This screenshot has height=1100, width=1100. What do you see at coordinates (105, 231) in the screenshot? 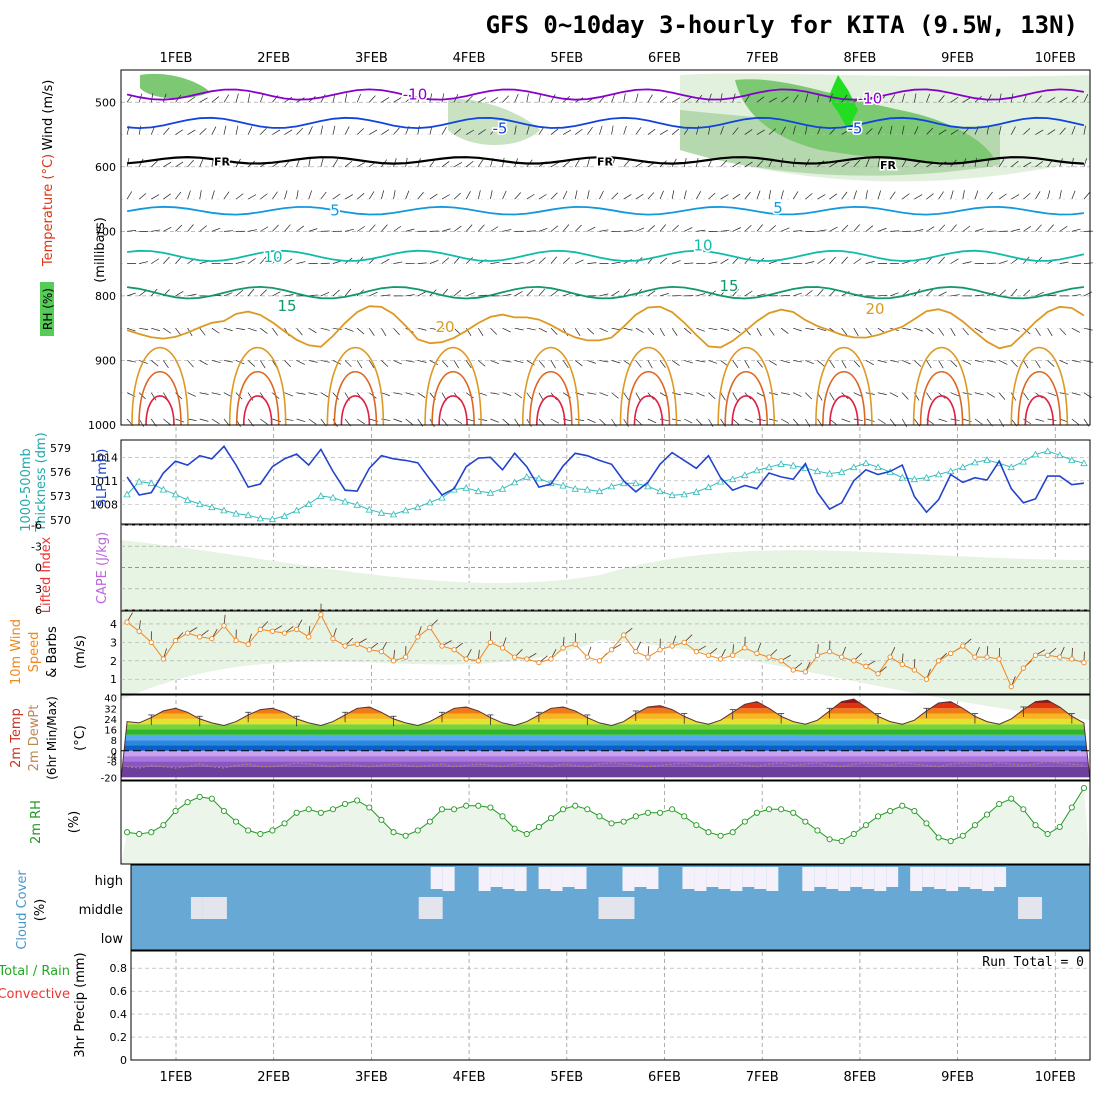
I see `y-tick-label: 700` at bounding box center [105, 231].